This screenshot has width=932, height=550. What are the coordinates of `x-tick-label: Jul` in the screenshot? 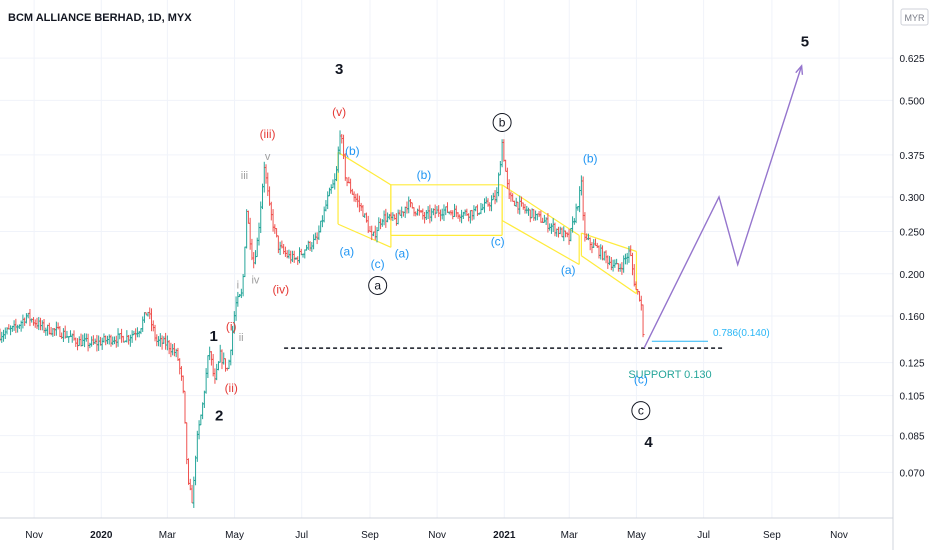 It's located at (703, 535).